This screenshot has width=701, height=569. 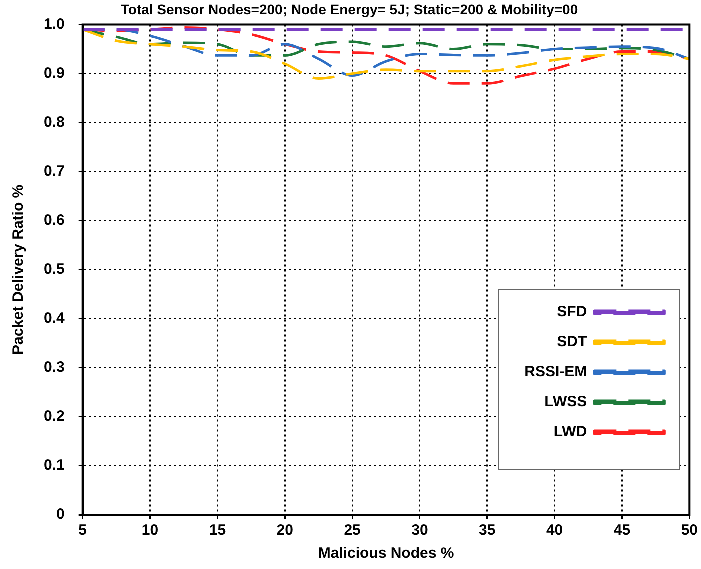 What do you see at coordinates (150, 531) in the screenshot?
I see `x-tick-label: 10` at bounding box center [150, 531].